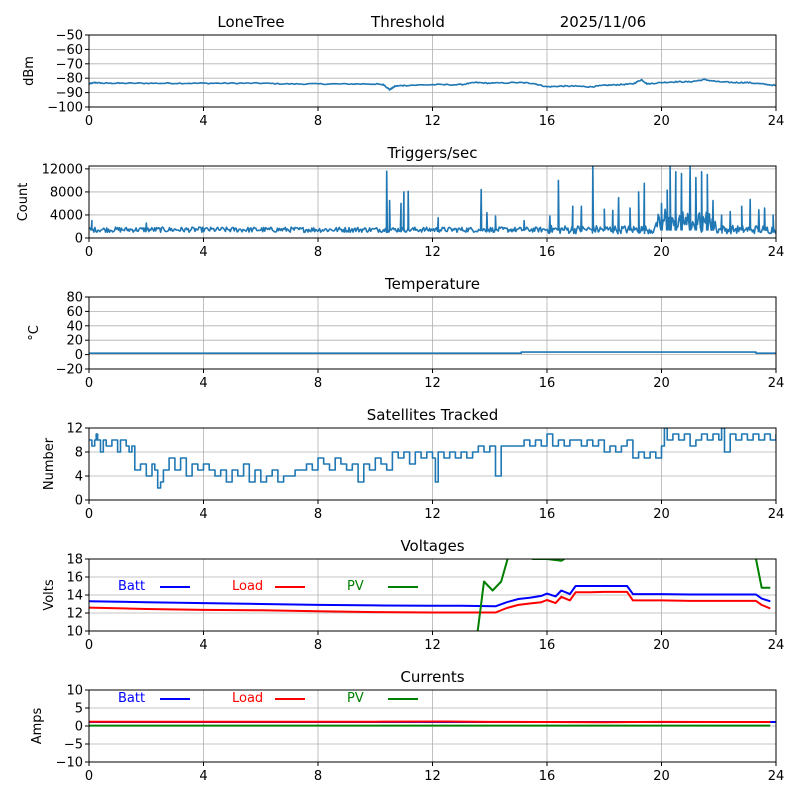 The width and height of the screenshot is (800, 800). I want to click on y-tick-label: 20, so click(74, 341).